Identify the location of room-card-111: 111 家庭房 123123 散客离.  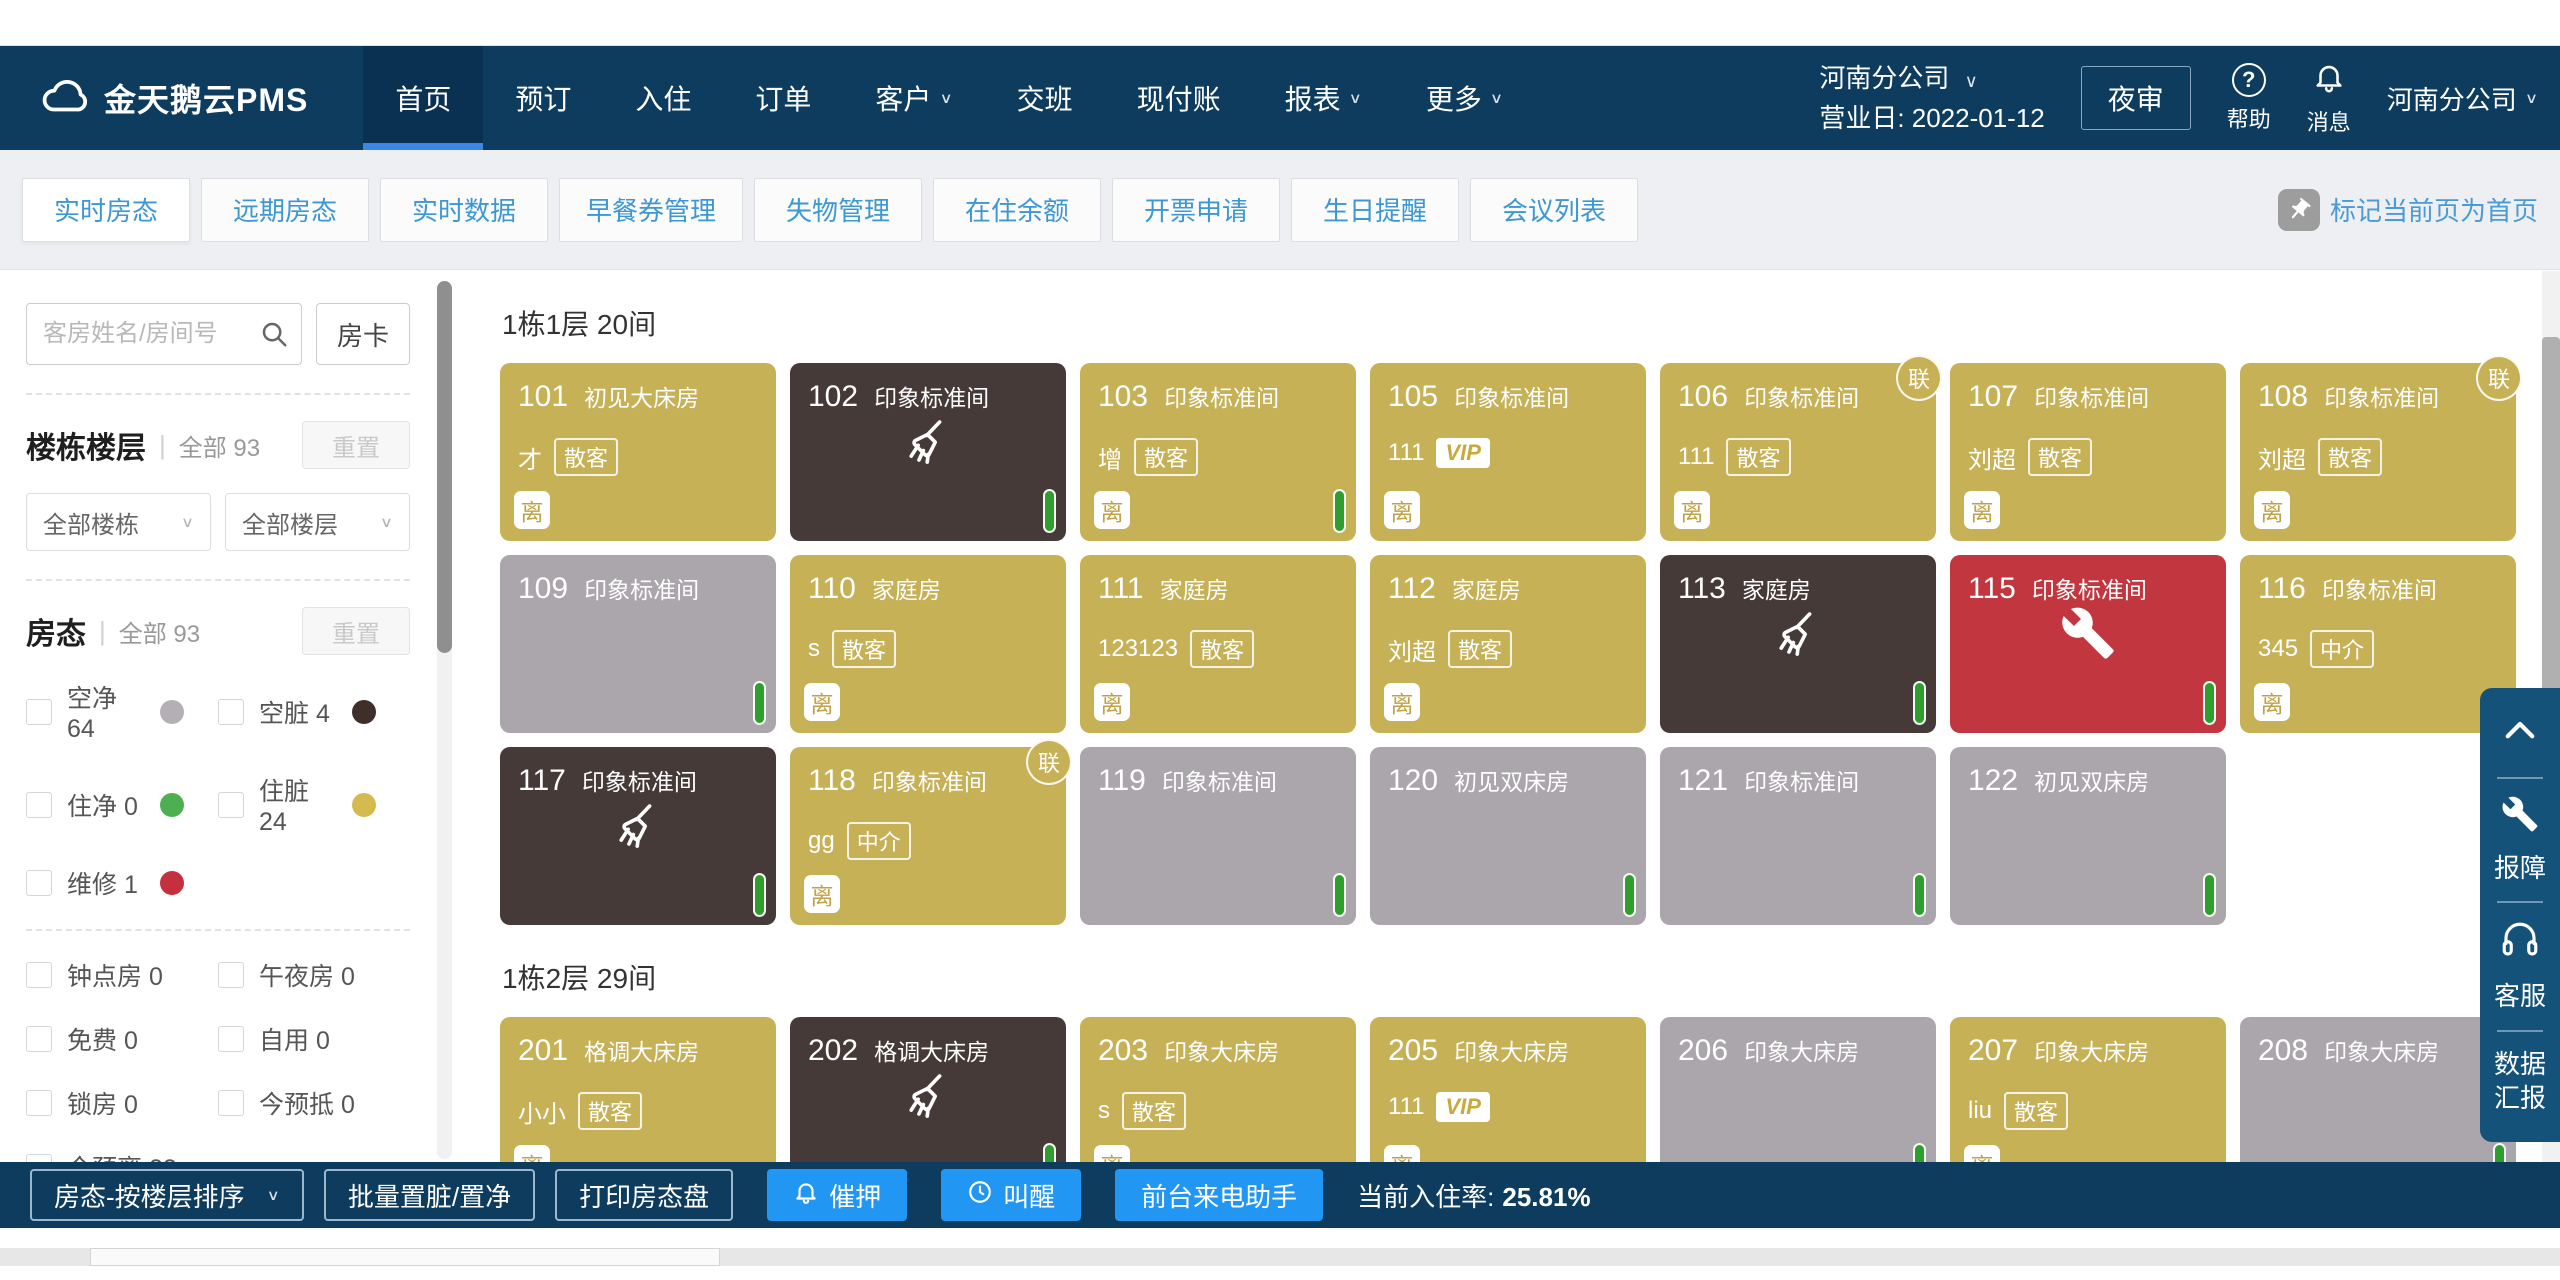
(1218, 644).